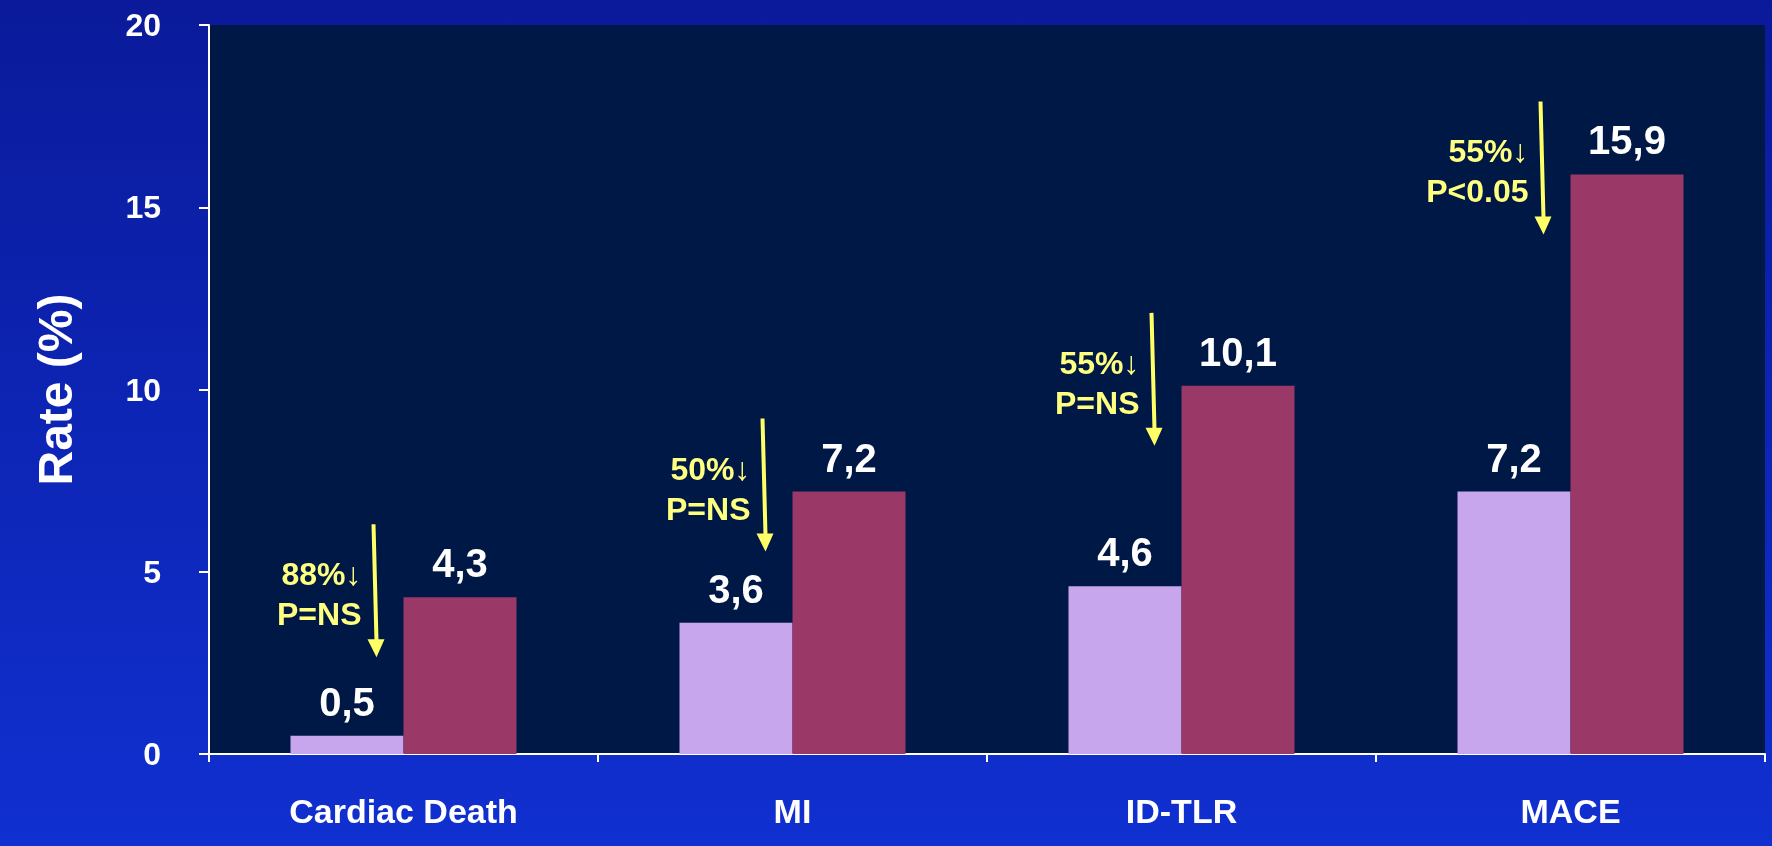 Image resolution: width=1772 pixels, height=846 pixels. I want to click on data-label: 3,6, so click(736, 588).